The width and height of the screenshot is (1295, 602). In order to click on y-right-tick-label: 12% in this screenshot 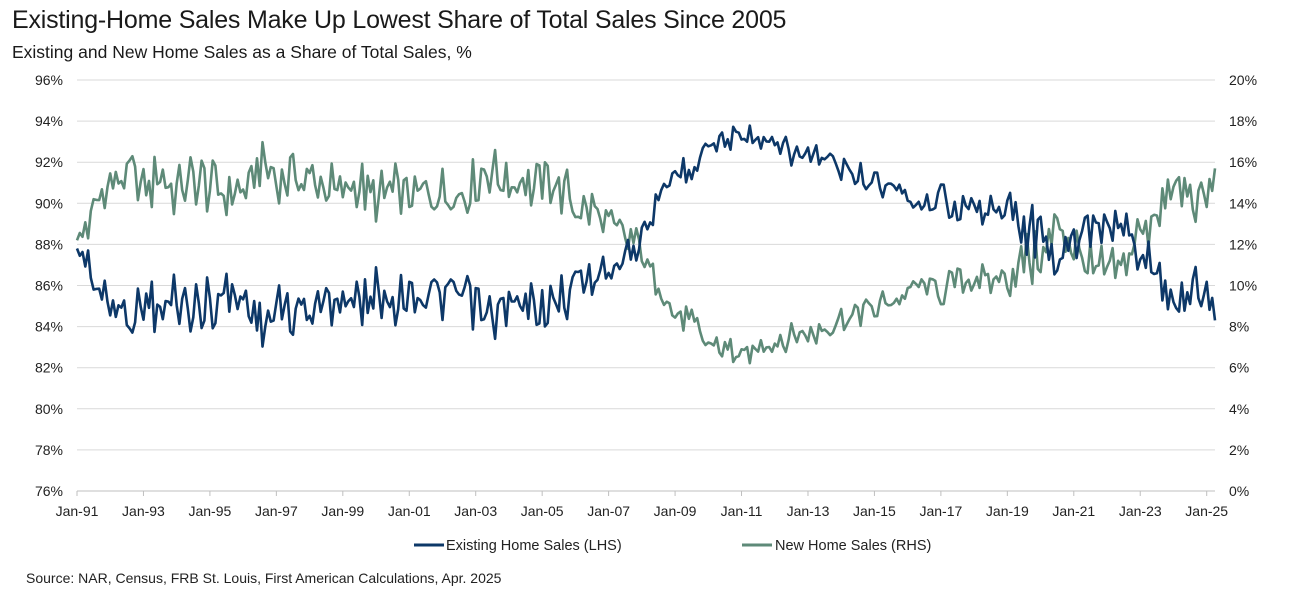, I will do `click(1243, 244)`.